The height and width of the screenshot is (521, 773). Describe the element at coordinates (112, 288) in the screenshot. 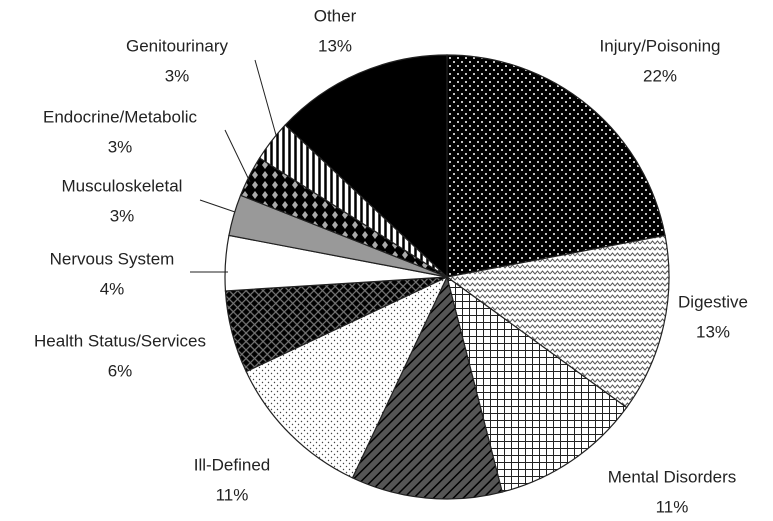

I see `value-label: 4%` at that location.